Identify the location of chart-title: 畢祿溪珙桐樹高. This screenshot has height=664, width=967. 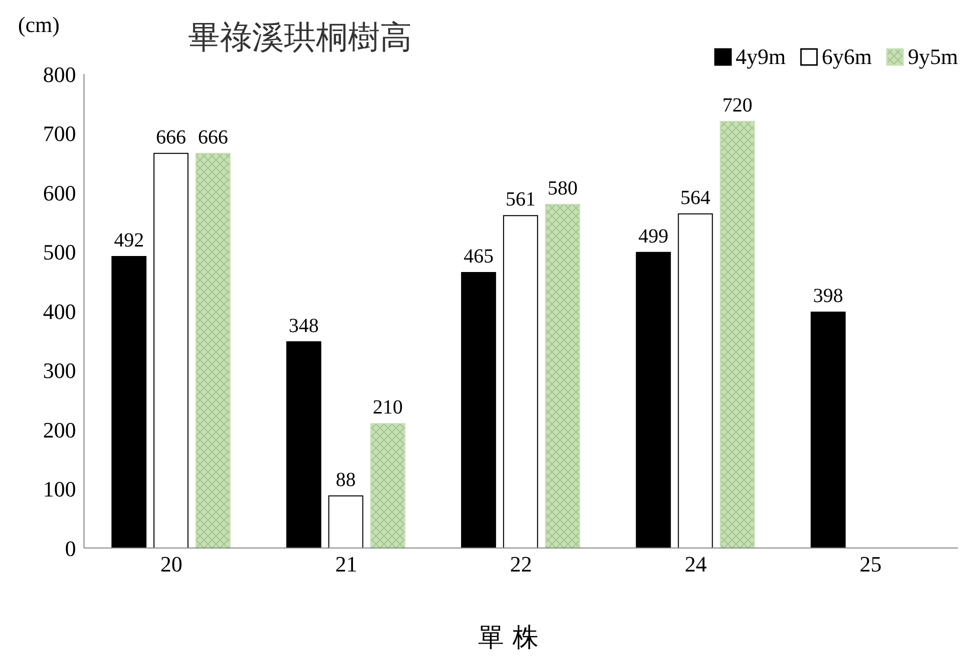
(300, 37).